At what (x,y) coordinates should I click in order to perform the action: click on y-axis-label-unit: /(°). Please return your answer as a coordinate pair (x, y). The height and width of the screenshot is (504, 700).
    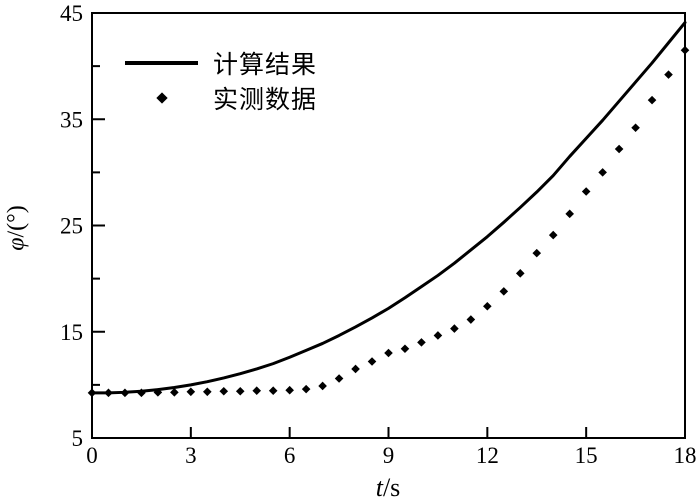
    Looking at the image, I should click on (16, 221).